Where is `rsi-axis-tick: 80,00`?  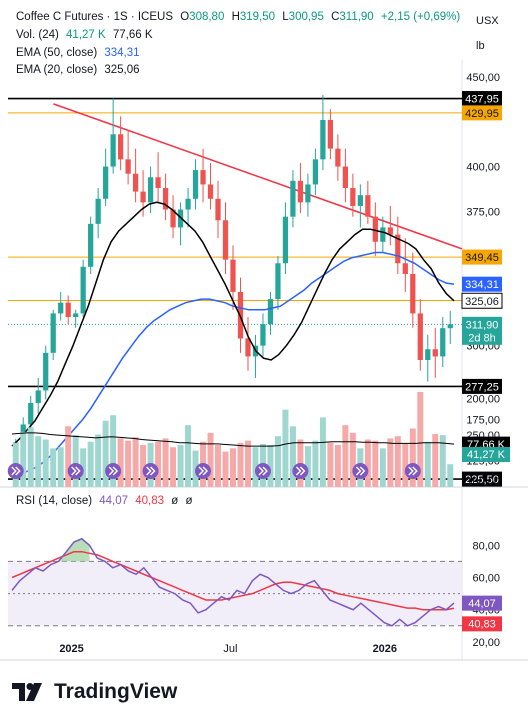
rsi-axis-tick: 80,00 is located at coordinates (486, 546).